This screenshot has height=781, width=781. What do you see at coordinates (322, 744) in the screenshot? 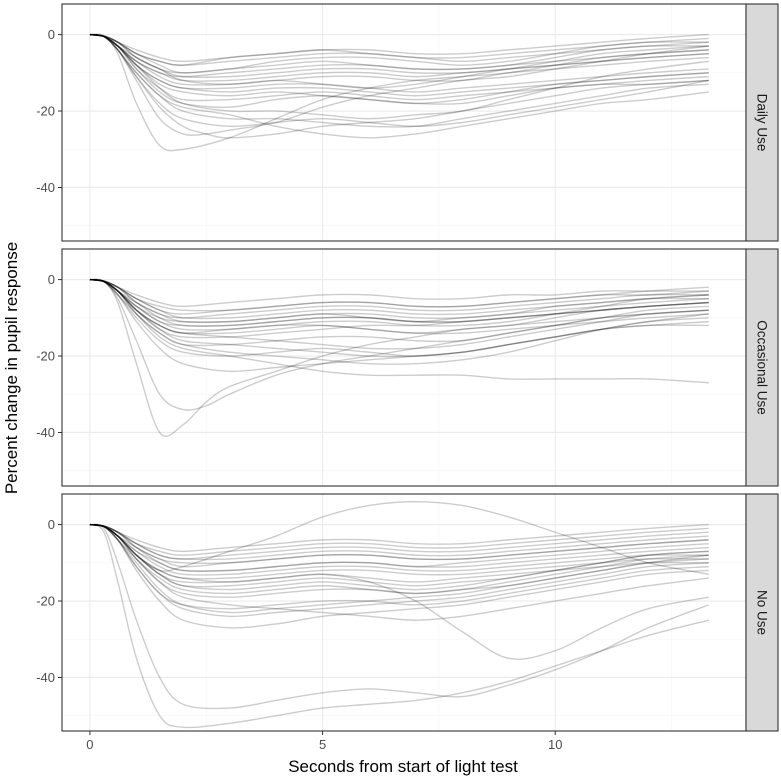
I see `x-tick-label: 5` at bounding box center [322, 744].